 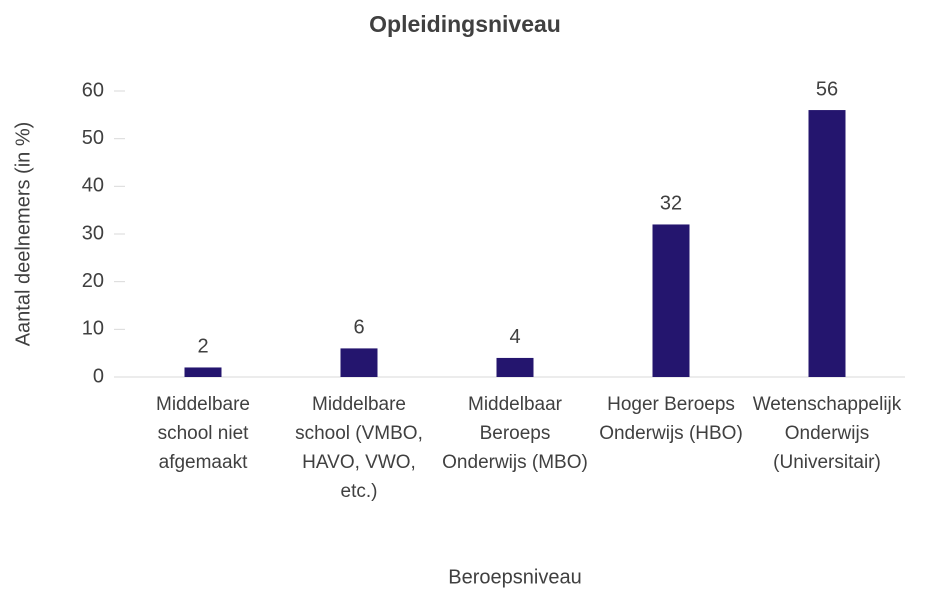 What do you see at coordinates (93, 329) in the screenshot?
I see `y-tick-label: 10` at bounding box center [93, 329].